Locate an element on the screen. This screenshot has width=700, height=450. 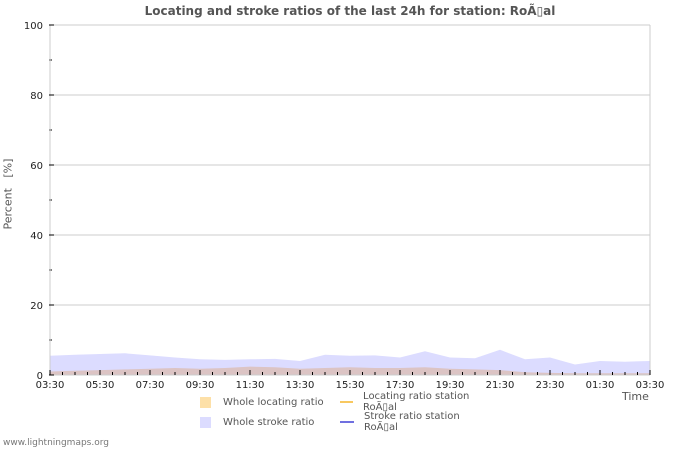
y-tick-label: 20 is located at coordinates (36, 306).